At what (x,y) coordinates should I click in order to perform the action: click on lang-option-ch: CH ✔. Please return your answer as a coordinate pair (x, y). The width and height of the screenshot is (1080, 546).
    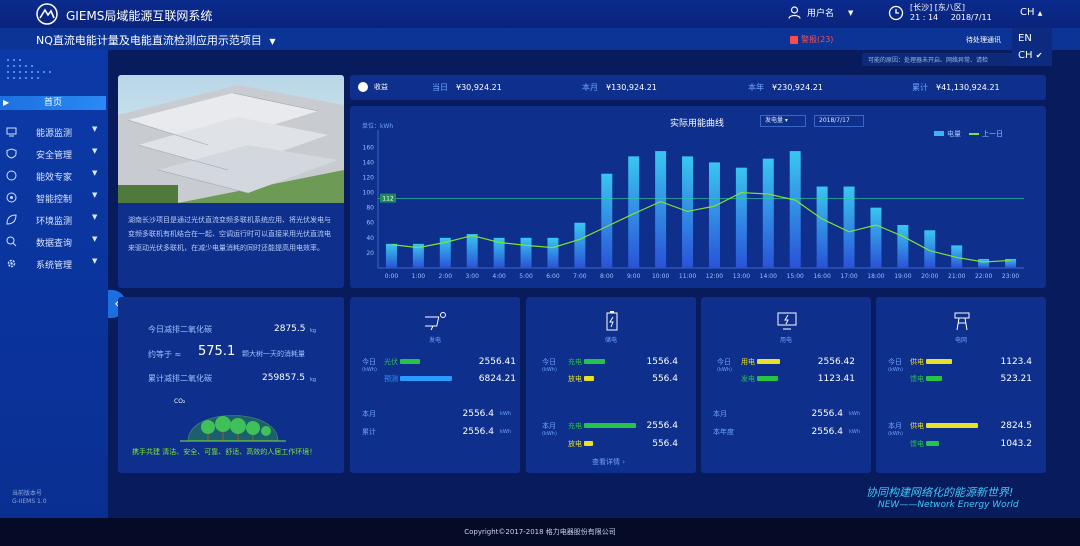
    Looking at the image, I should click on (1030, 55).